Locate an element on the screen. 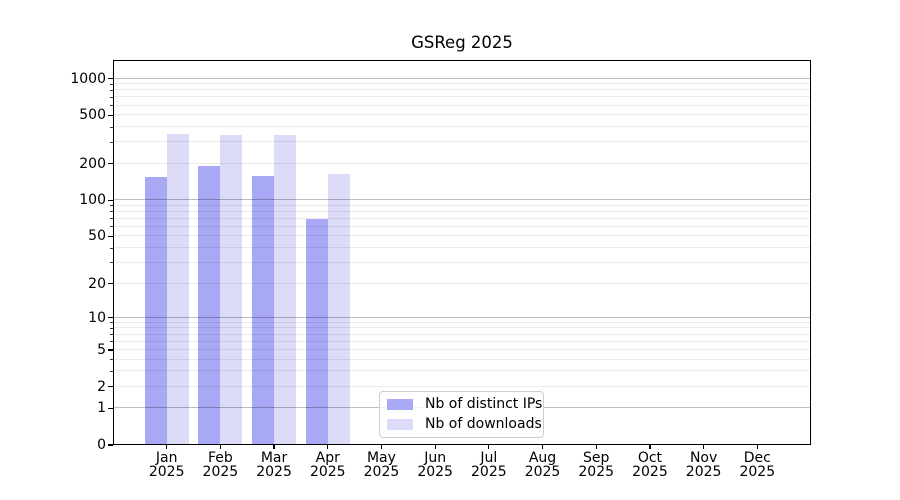 This screenshot has height=500, width=900. x-tick-label-oct: Oct 2025 is located at coordinates (650, 465).